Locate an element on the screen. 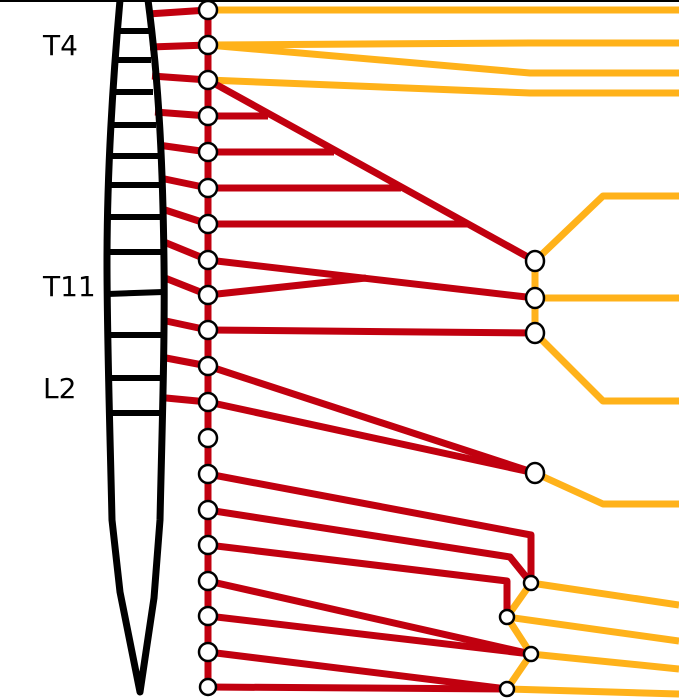 Image resolution: width=679 pixels, height=699 pixels. label-t4: T4 is located at coordinates (60, 45).